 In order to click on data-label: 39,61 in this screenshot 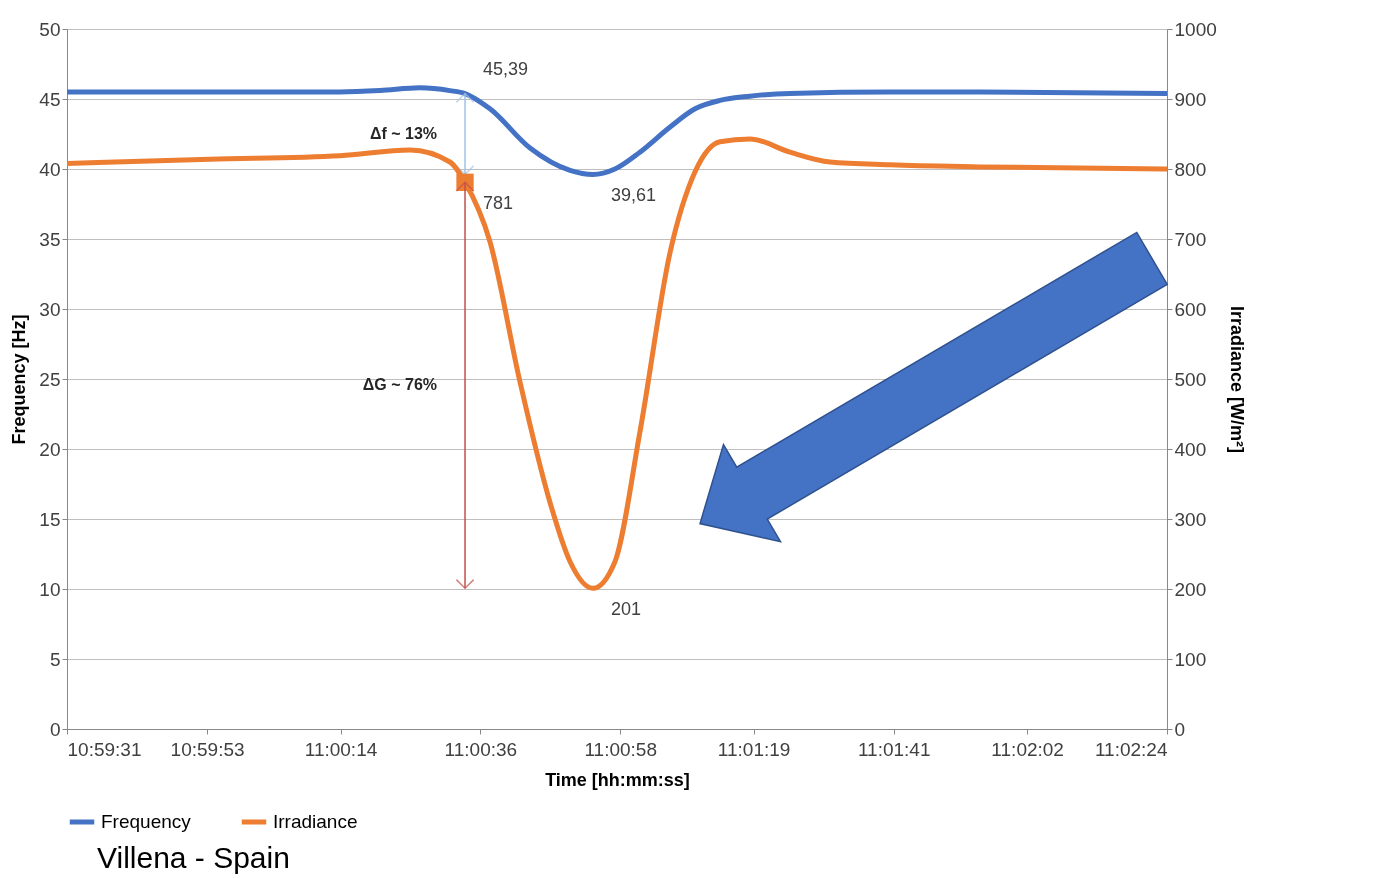, I will do `click(633, 195)`.